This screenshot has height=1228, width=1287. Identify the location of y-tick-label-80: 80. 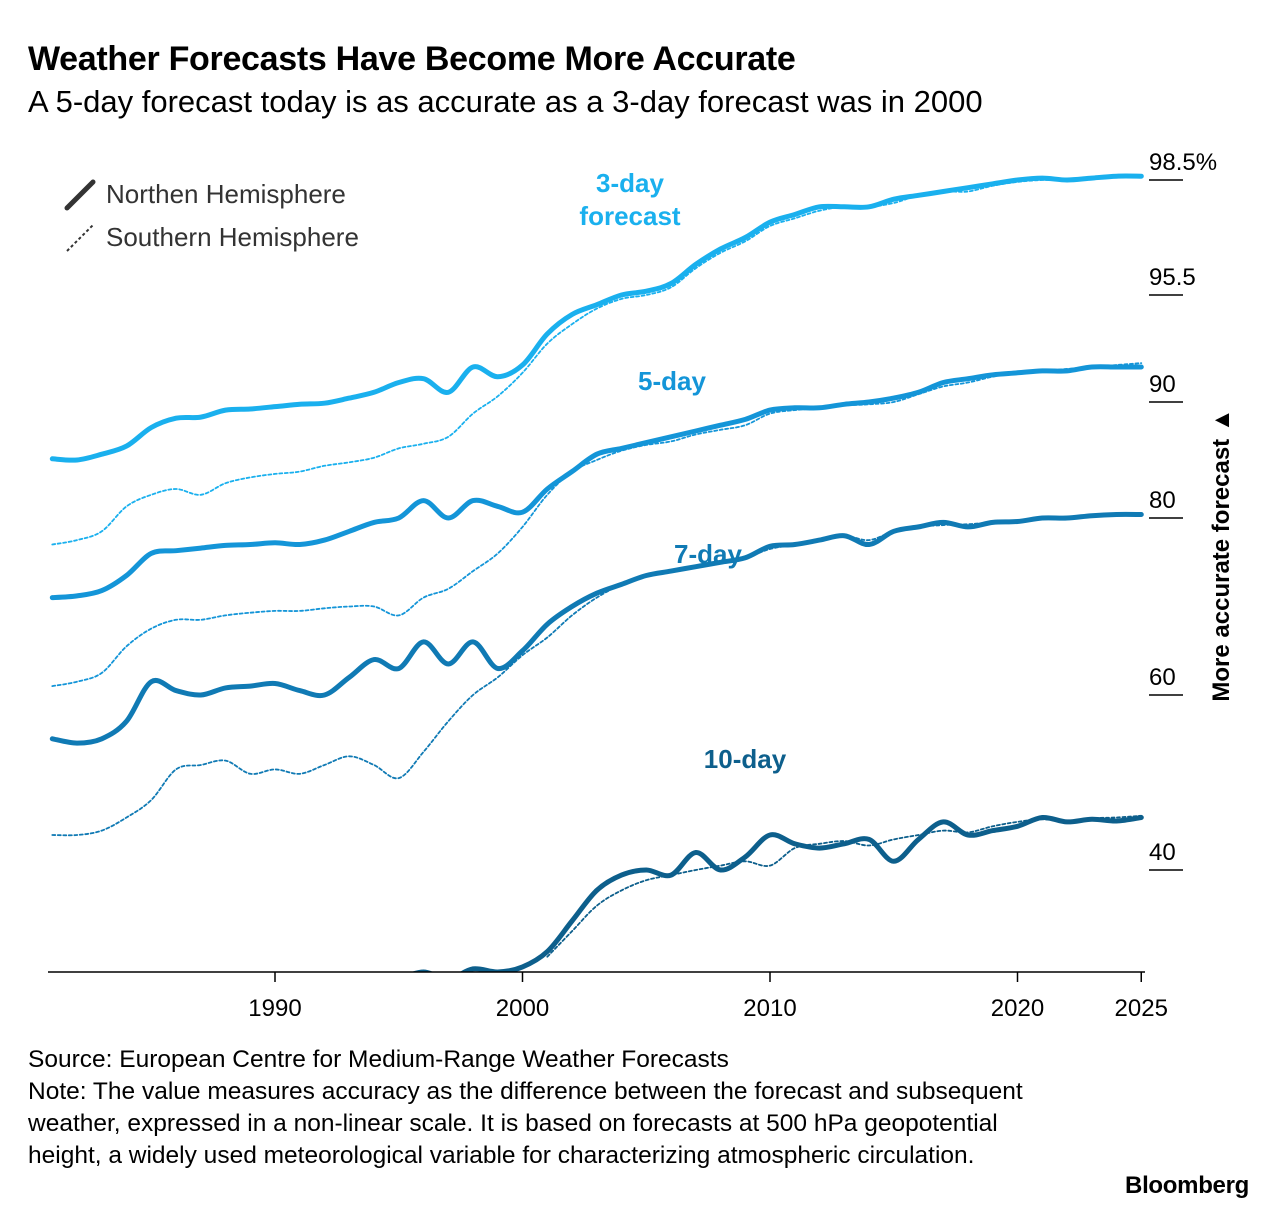
(1162, 500).